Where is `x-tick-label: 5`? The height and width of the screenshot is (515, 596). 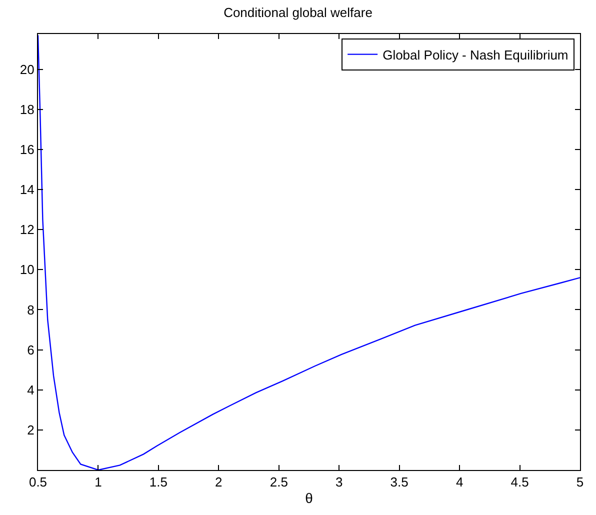 x-tick-label: 5 is located at coordinates (580, 482).